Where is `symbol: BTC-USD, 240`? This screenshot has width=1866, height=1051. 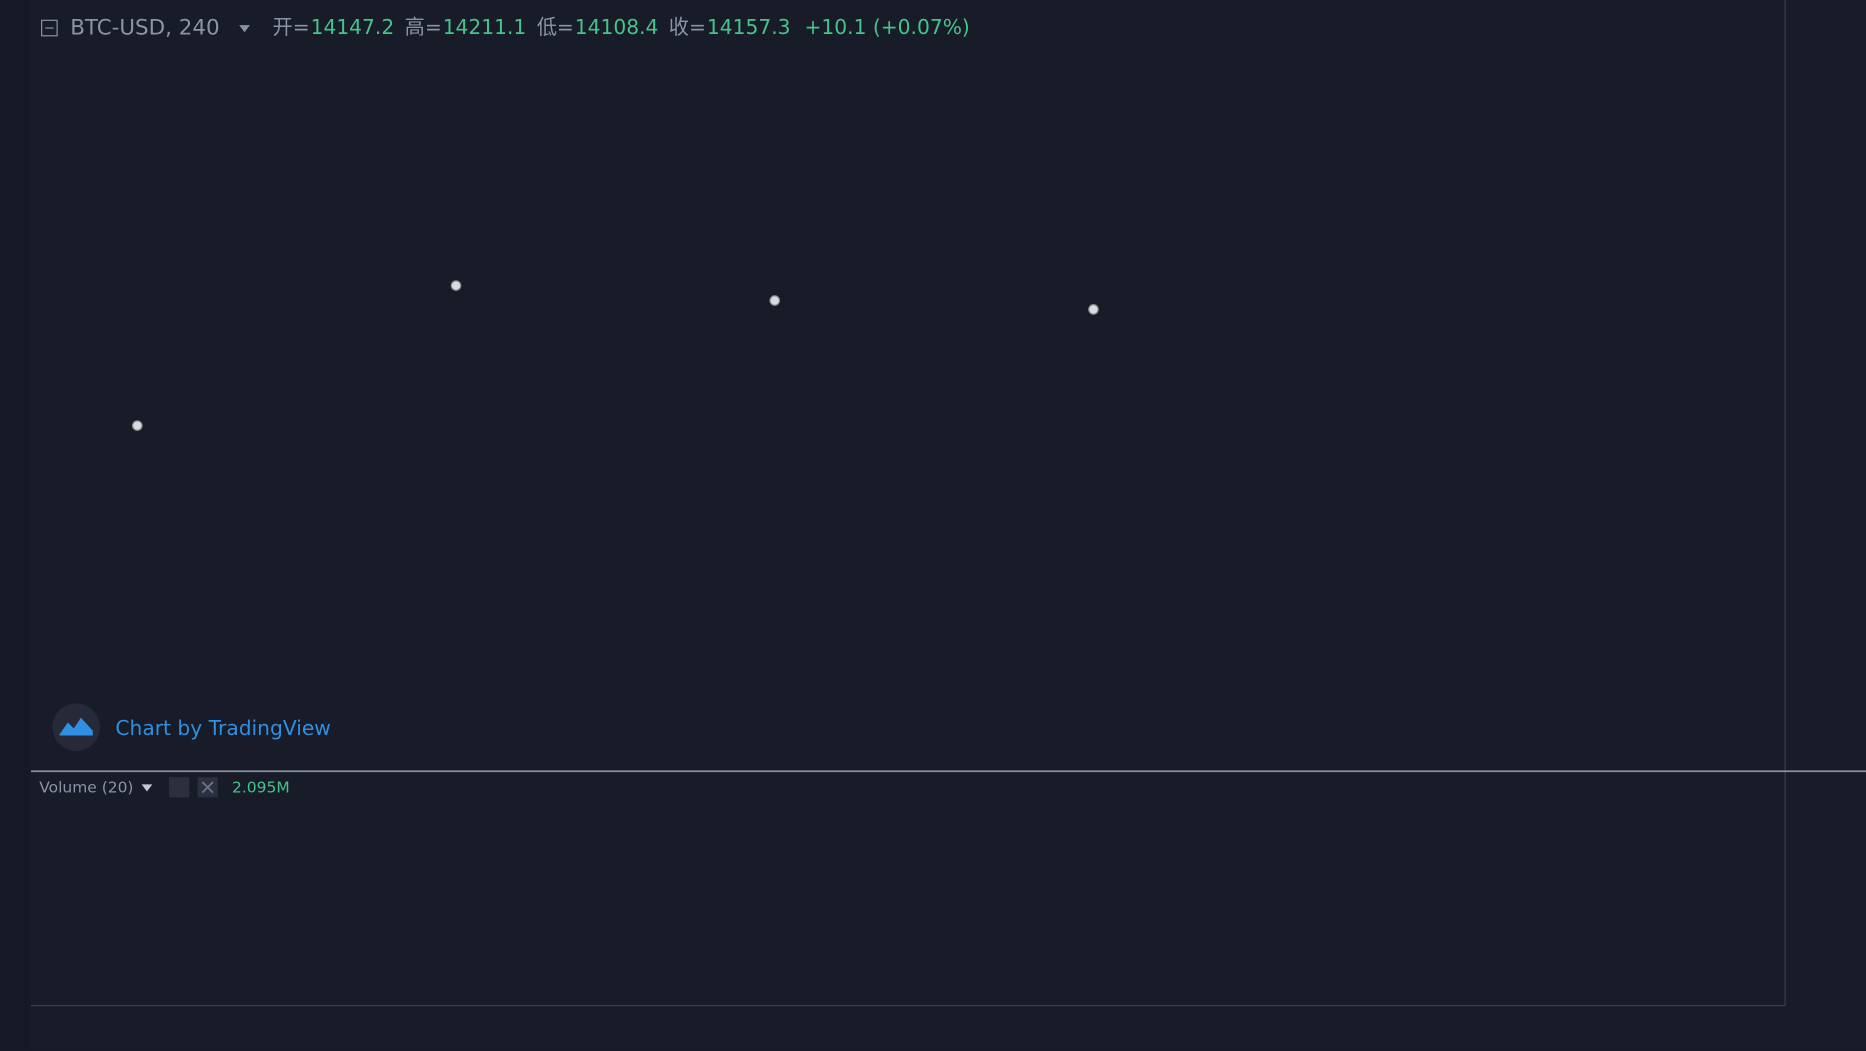 symbol: BTC-USD, 240 is located at coordinates (144, 28).